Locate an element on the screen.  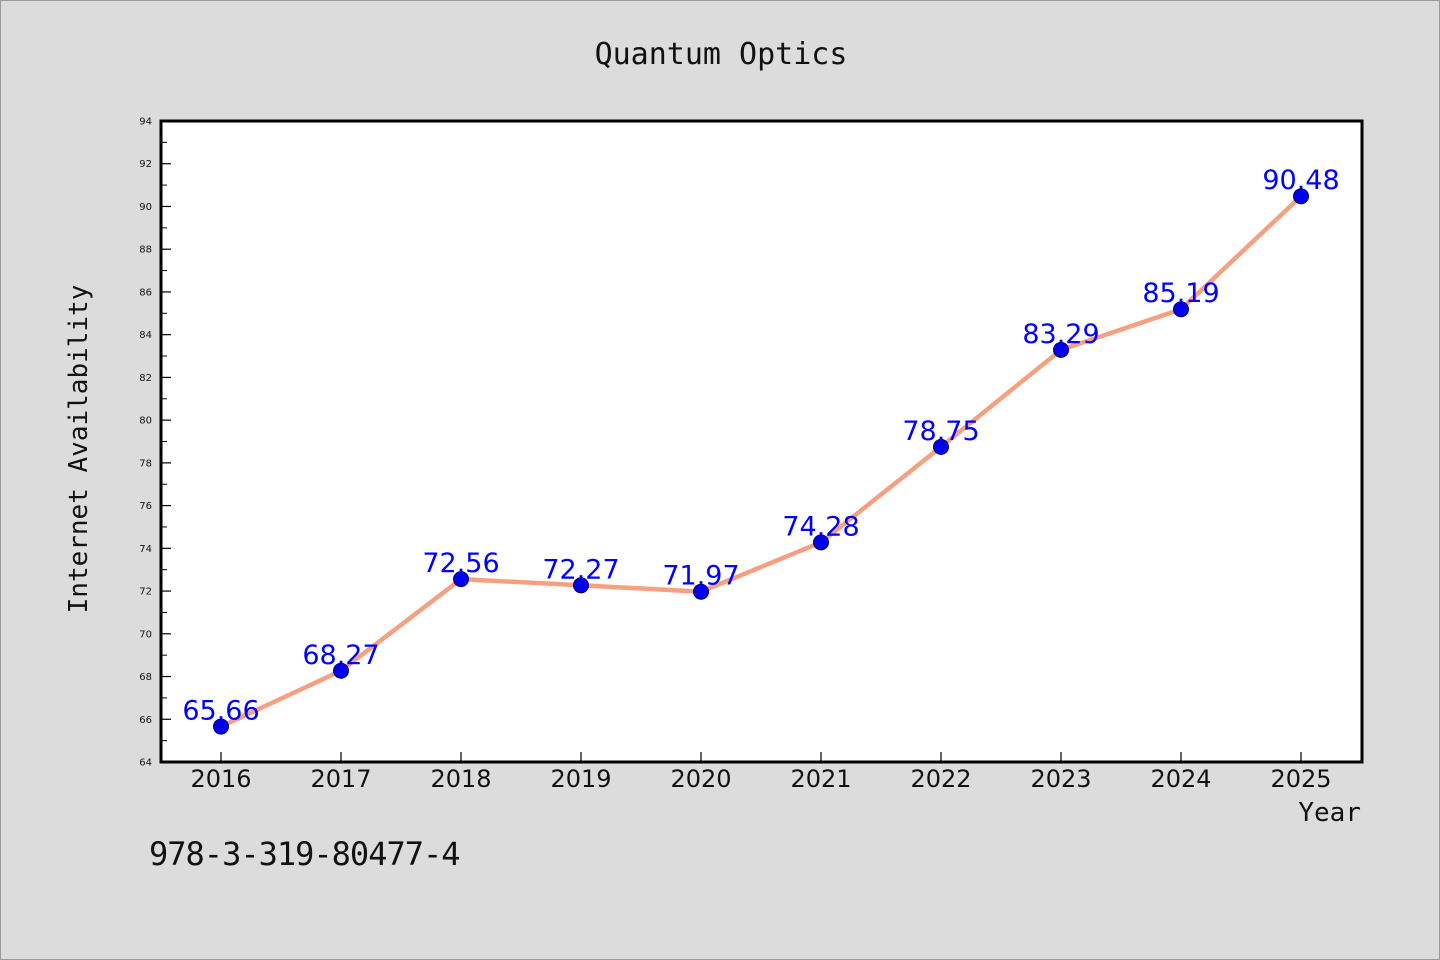
data-label: 74.28 is located at coordinates (820, 526).